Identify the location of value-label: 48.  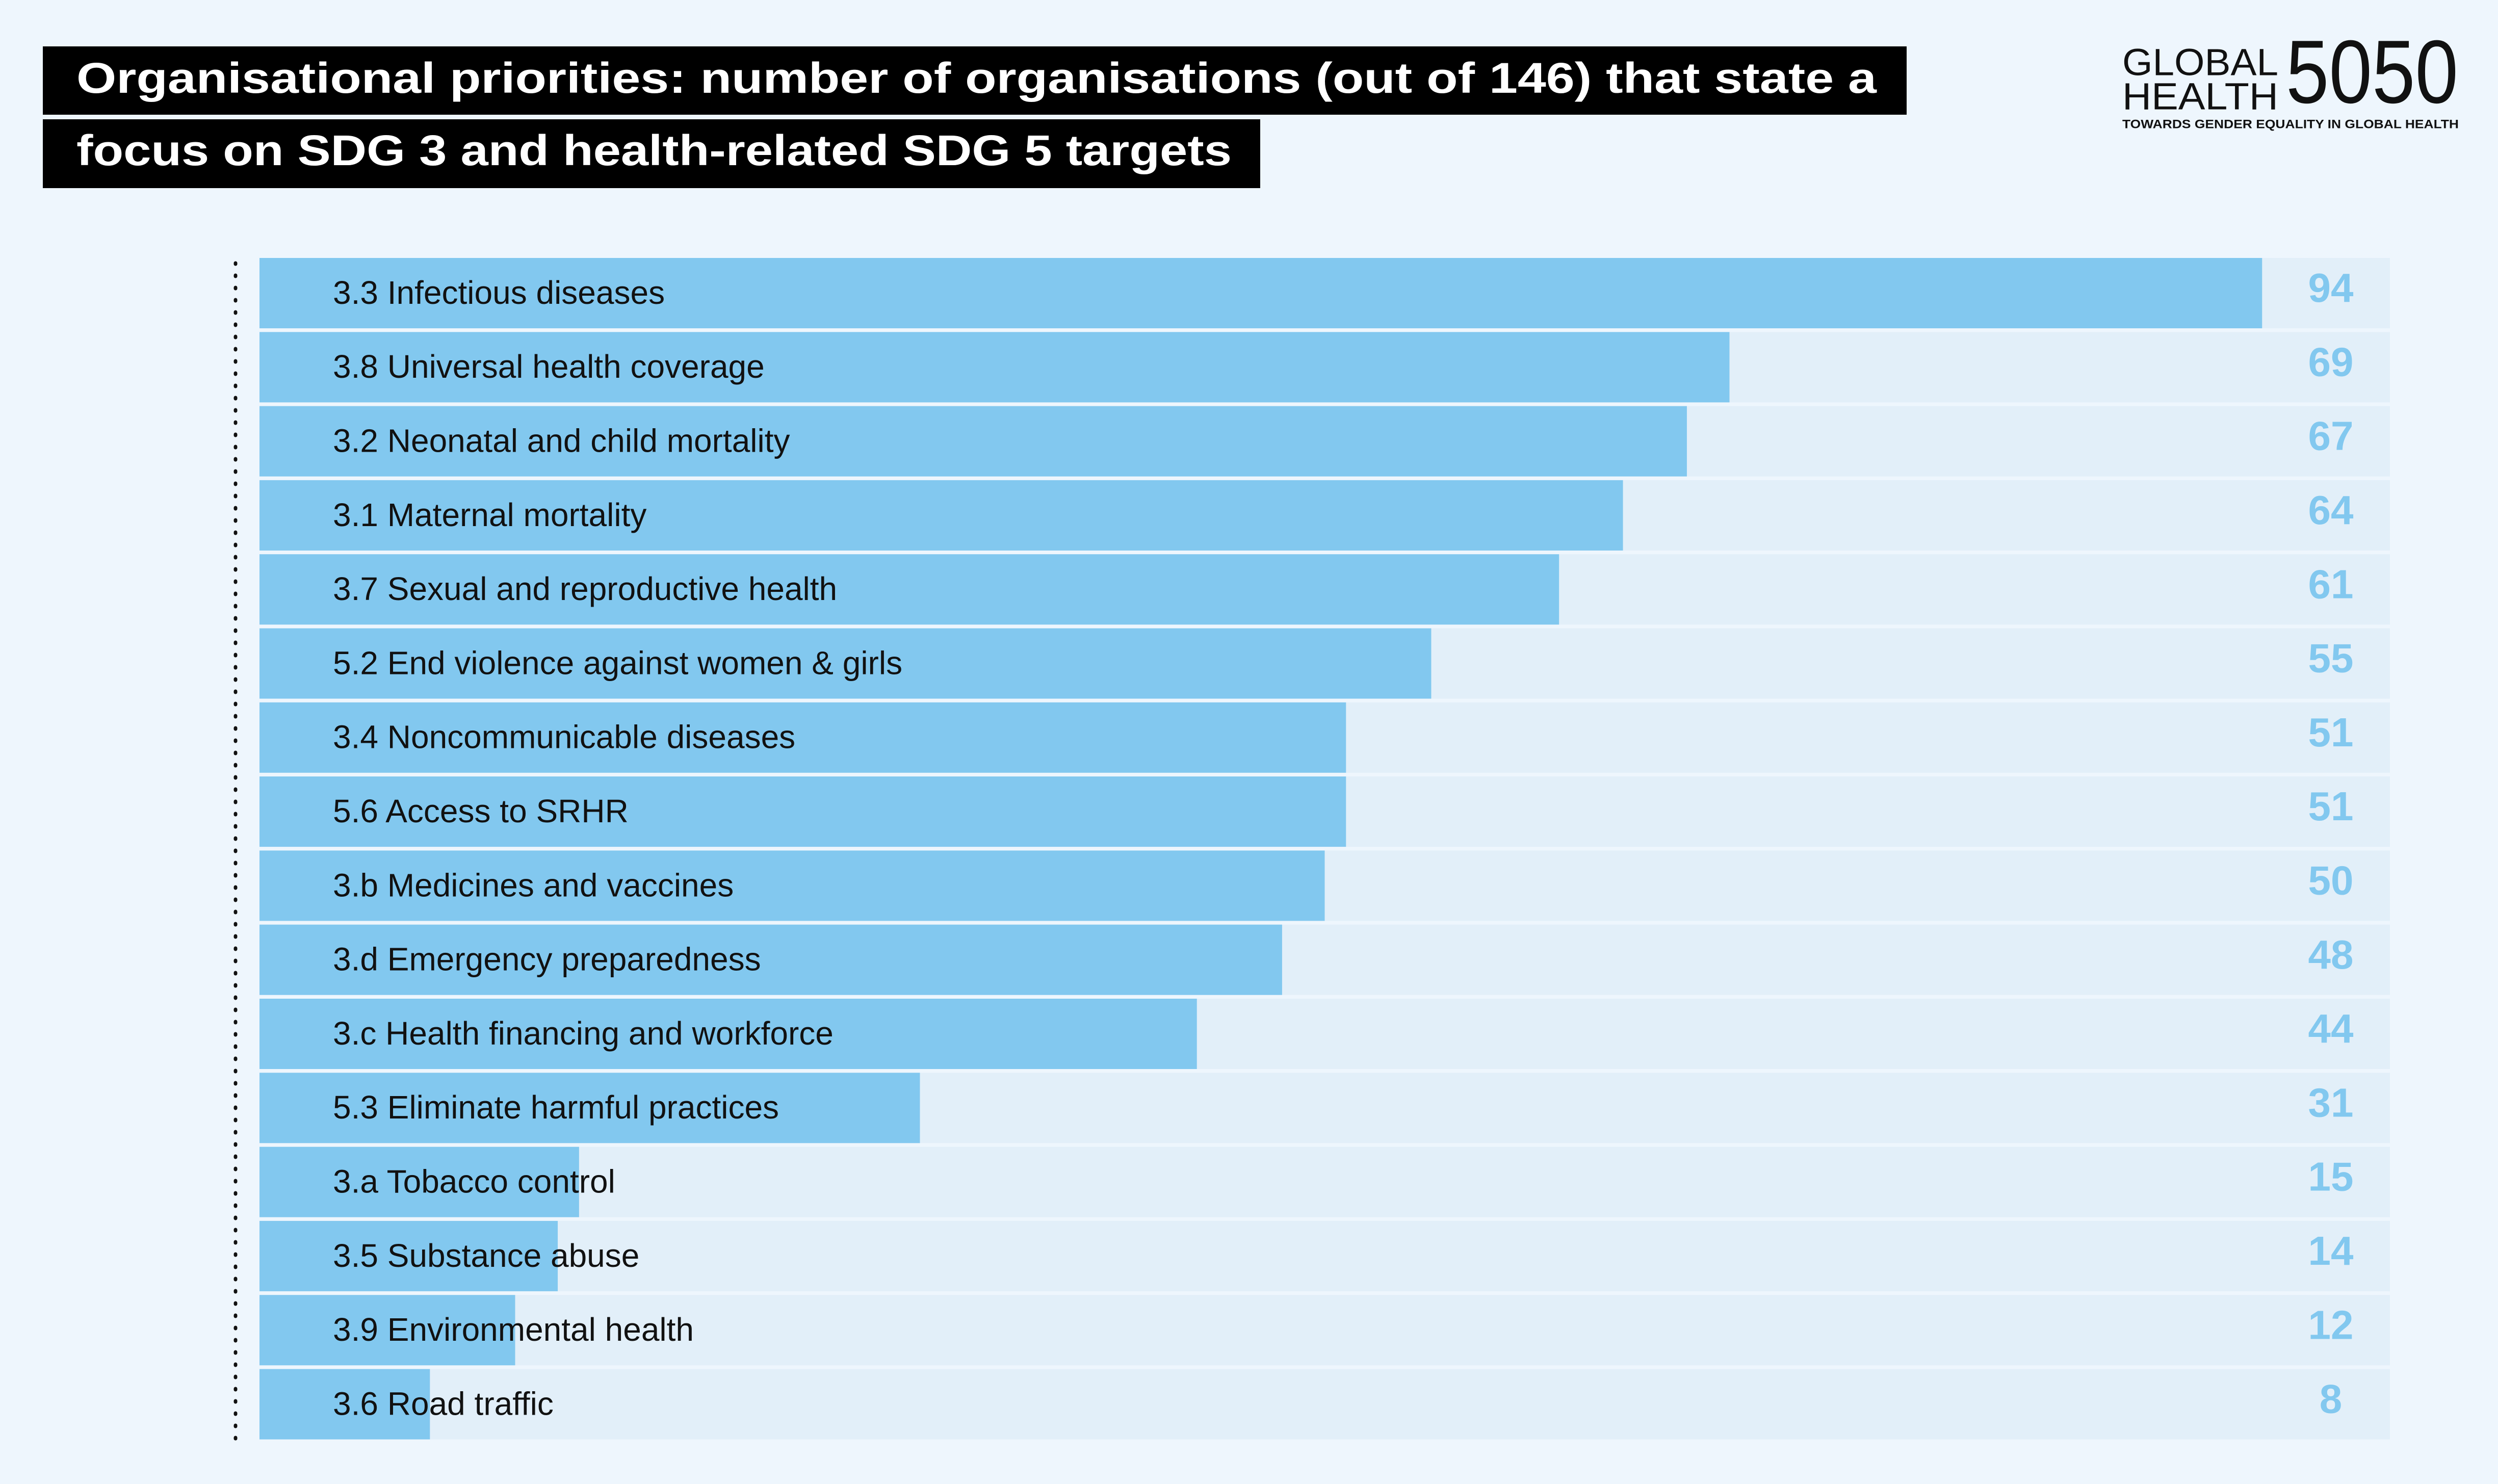
(2331, 954).